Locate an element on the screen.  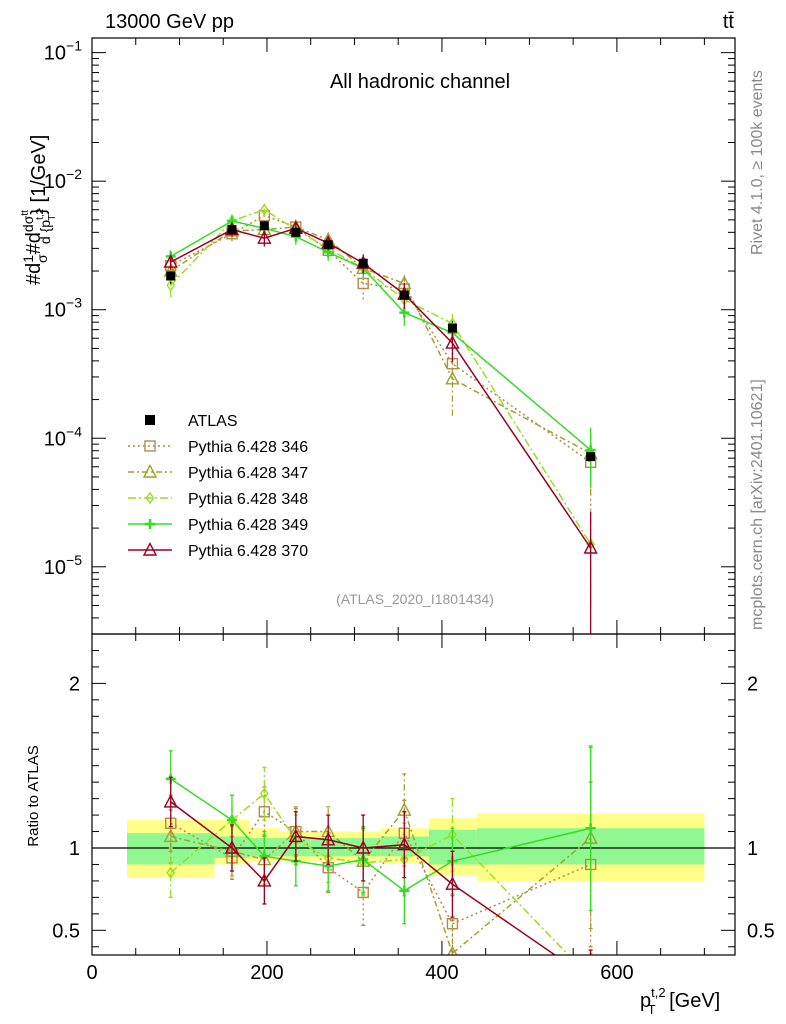
ratio-y-tick-label-right: 2 is located at coordinates (752, 684).